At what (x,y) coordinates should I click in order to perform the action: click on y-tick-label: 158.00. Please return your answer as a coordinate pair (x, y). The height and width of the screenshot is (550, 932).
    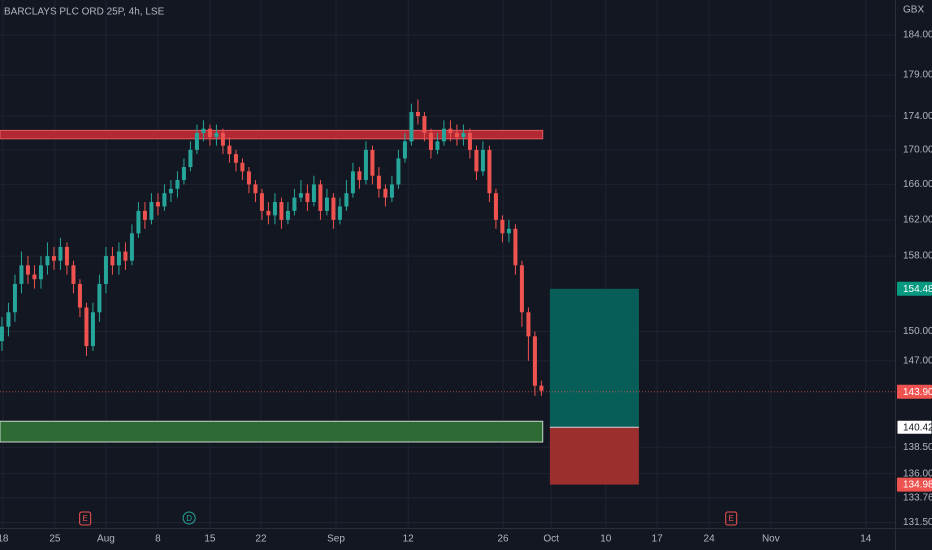
    Looking at the image, I should click on (917, 256).